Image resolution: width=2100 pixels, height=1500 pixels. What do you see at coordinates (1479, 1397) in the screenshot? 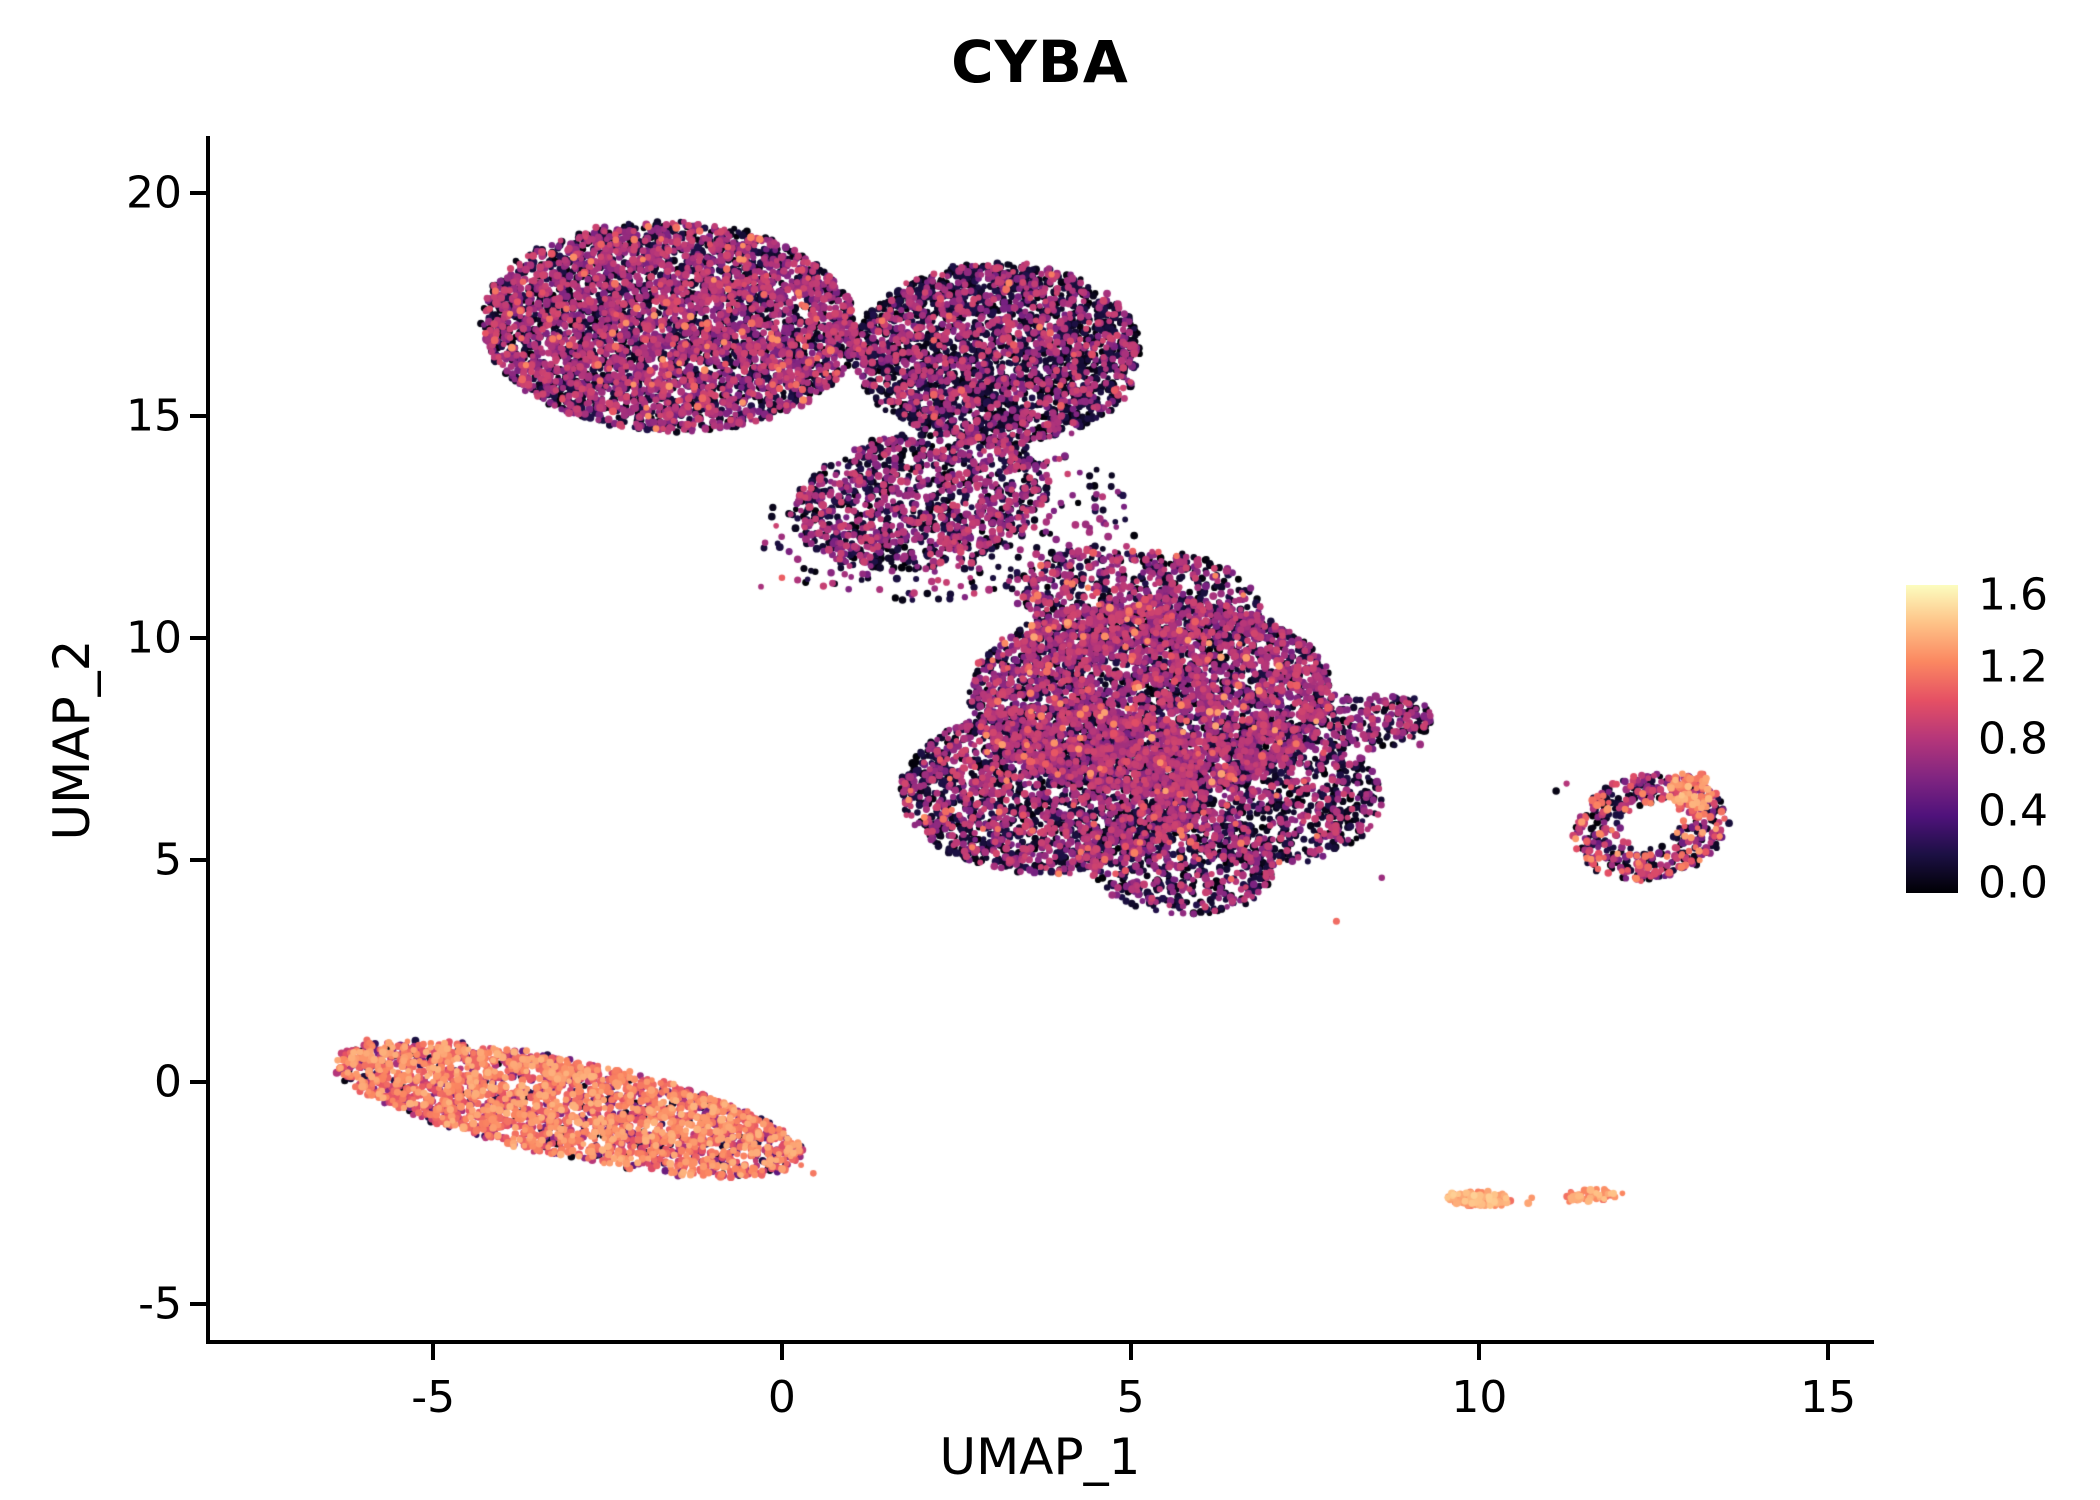
I see `x-tick-label: 10` at bounding box center [1479, 1397].